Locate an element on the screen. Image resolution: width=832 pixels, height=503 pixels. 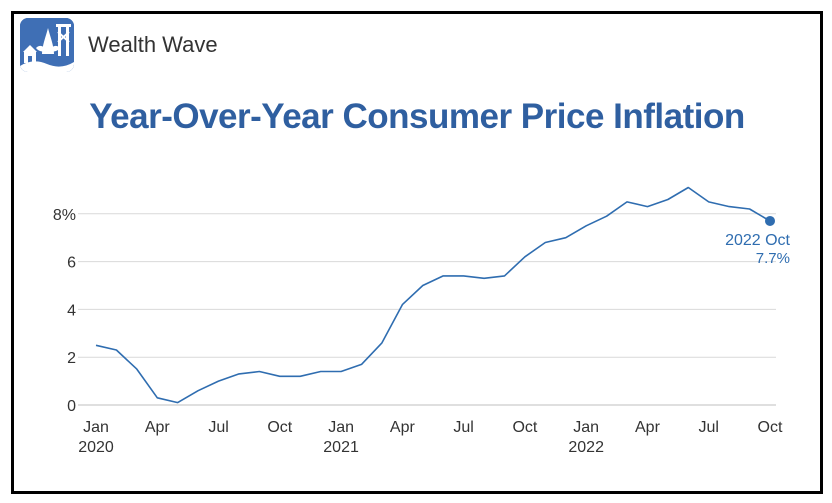
y-tick-label: 8% is located at coordinates (64, 215).